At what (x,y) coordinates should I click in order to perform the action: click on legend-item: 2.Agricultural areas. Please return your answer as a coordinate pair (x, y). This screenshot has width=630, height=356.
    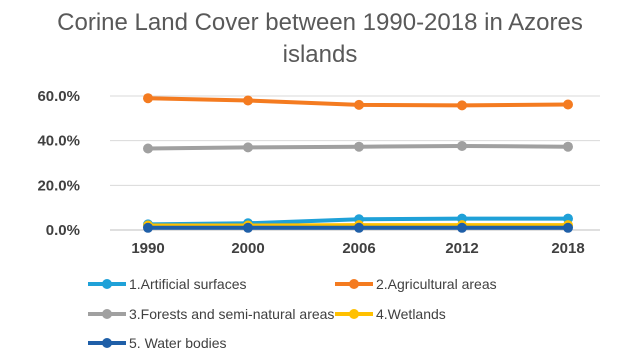
    Looking at the image, I should click on (416, 284).